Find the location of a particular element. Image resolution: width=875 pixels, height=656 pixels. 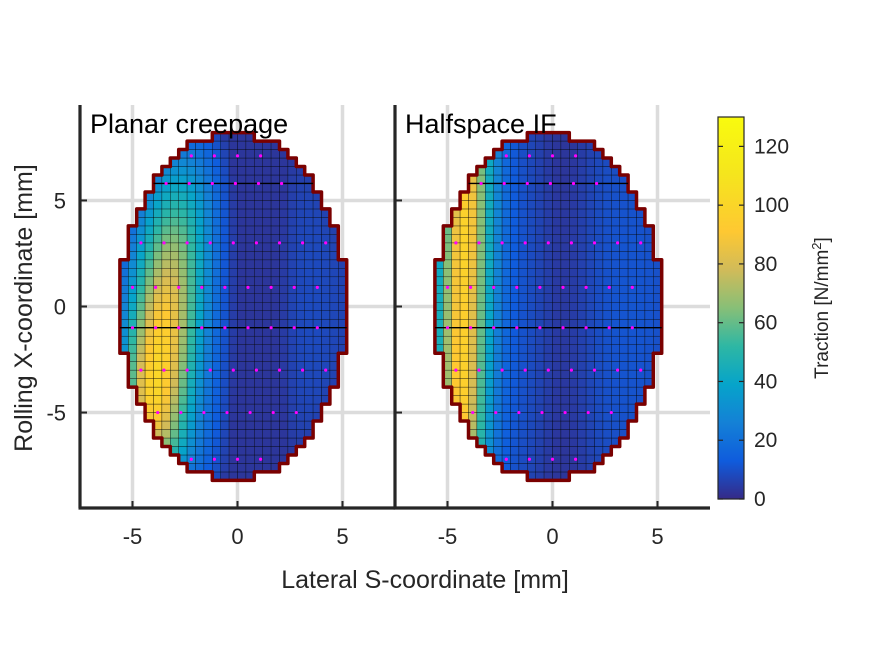

colorbar-tick-label: 40 is located at coordinates (765, 381).